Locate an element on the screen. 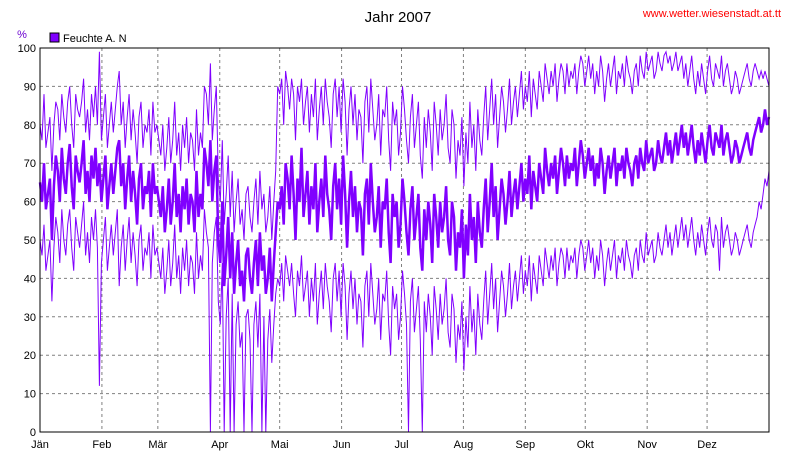 Image resolution: width=790 pixels, height=464 pixels. legend-swatch is located at coordinates (54, 37).